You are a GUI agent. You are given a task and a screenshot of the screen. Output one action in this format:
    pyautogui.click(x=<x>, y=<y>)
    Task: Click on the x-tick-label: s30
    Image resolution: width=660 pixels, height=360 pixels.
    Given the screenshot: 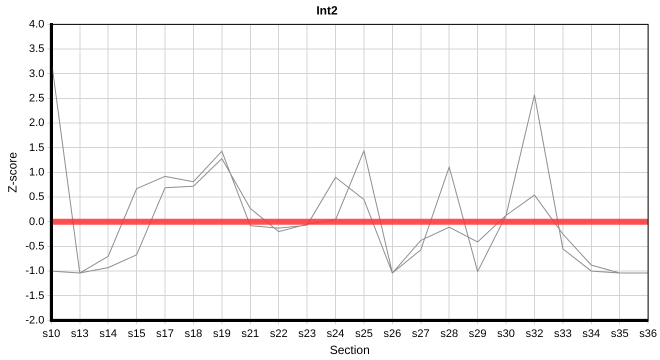 What is the action you would take?
    pyautogui.click(x=506, y=334)
    